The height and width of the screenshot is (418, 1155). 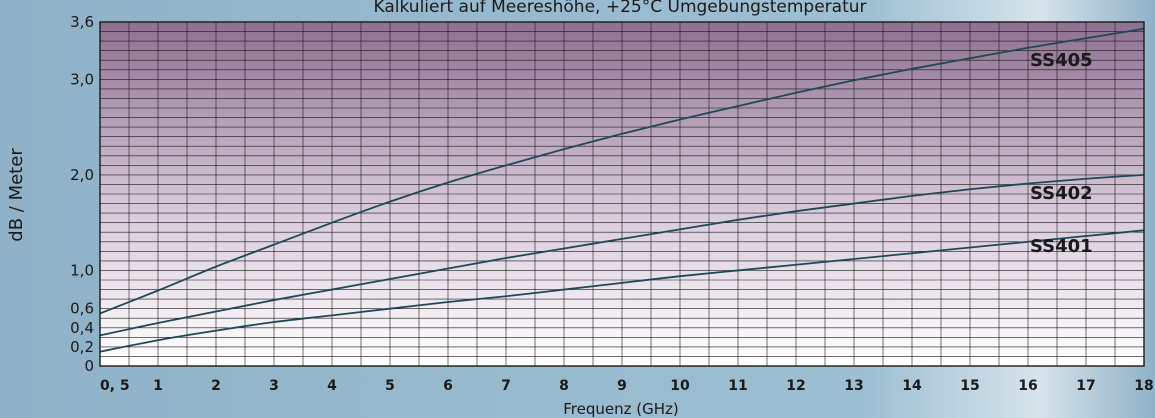 What do you see at coordinates (82, 309) in the screenshot?
I see `y-tick-label: 0,6` at bounding box center [82, 309].